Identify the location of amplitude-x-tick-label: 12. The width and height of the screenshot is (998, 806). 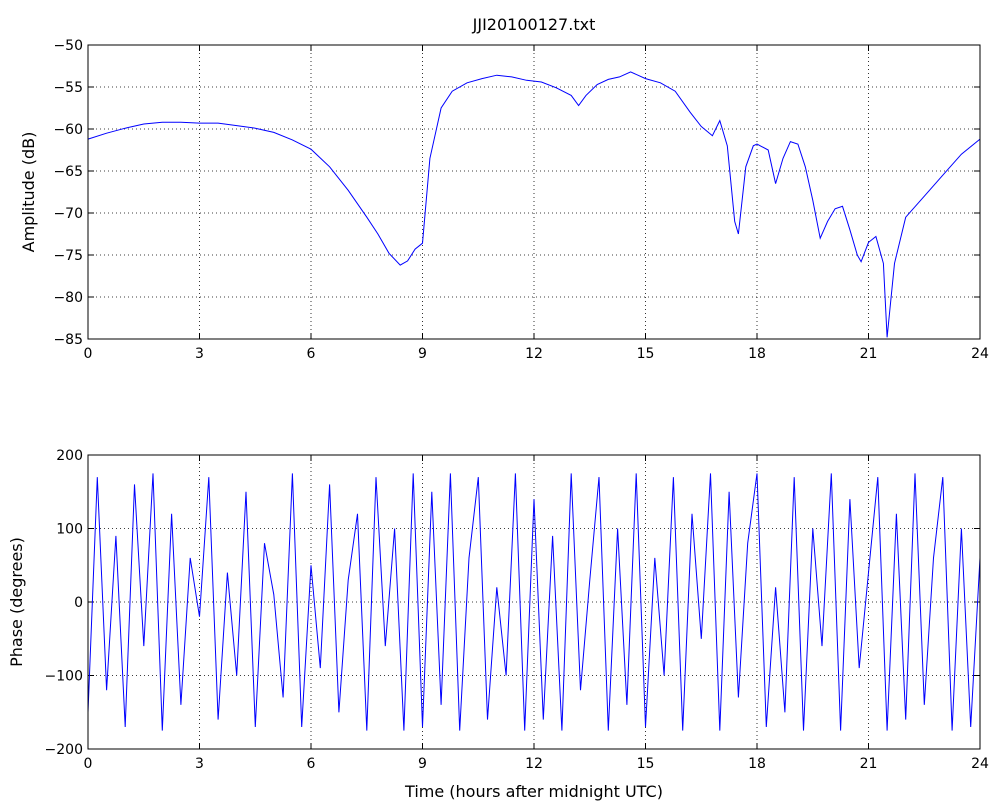
(534, 354).